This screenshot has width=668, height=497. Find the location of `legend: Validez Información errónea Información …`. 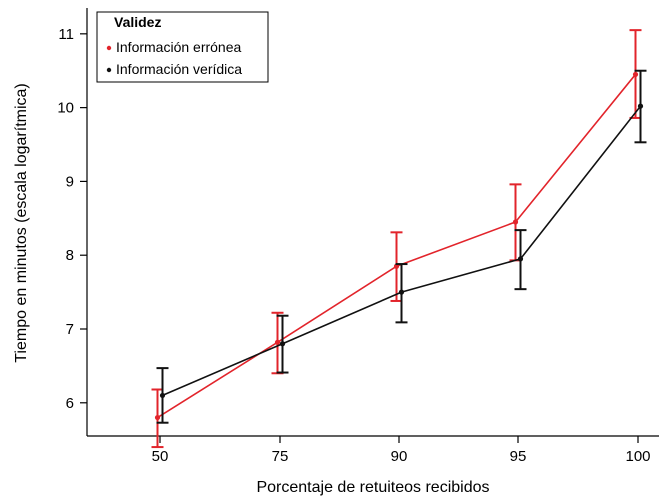

legend: Validez Información errónea Información … is located at coordinates (182, 47).